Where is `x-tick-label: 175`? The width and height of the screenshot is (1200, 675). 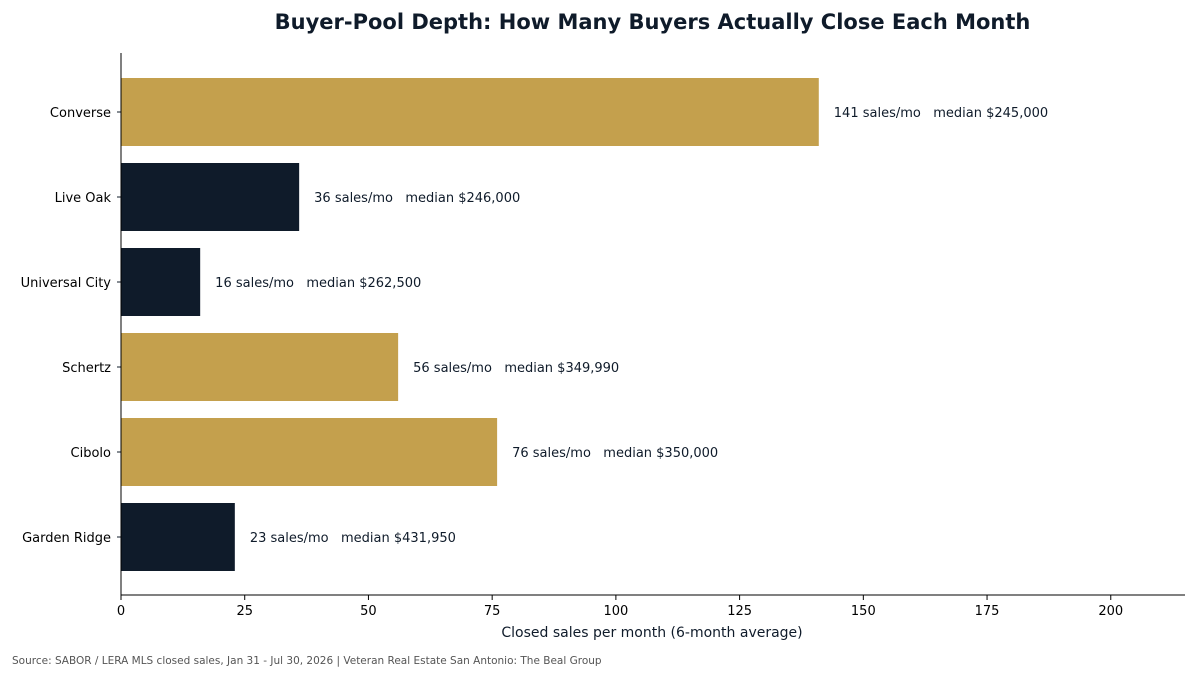
x-tick-label: 175 is located at coordinates (987, 611).